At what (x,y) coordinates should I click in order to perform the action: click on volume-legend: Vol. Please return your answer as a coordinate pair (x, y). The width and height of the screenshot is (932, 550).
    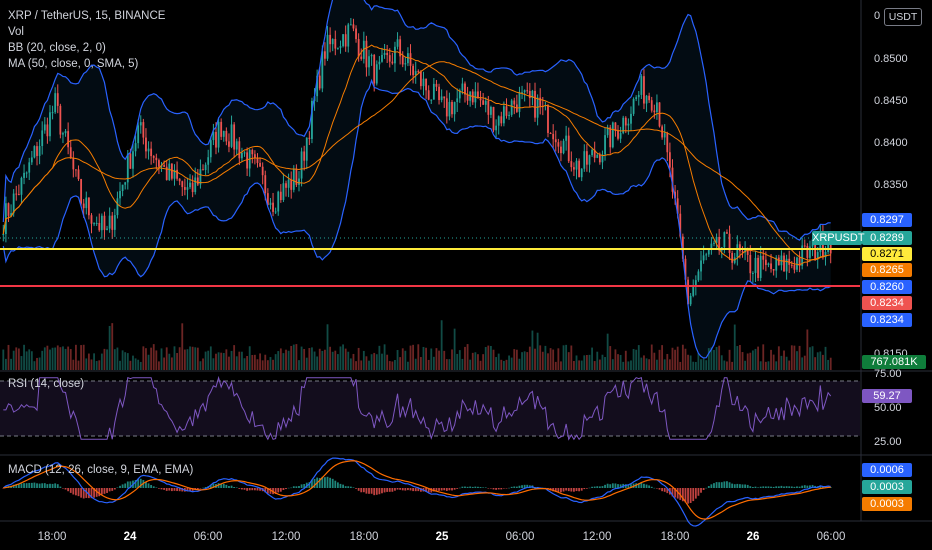
    Looking at the image, I should click on (16, 32).